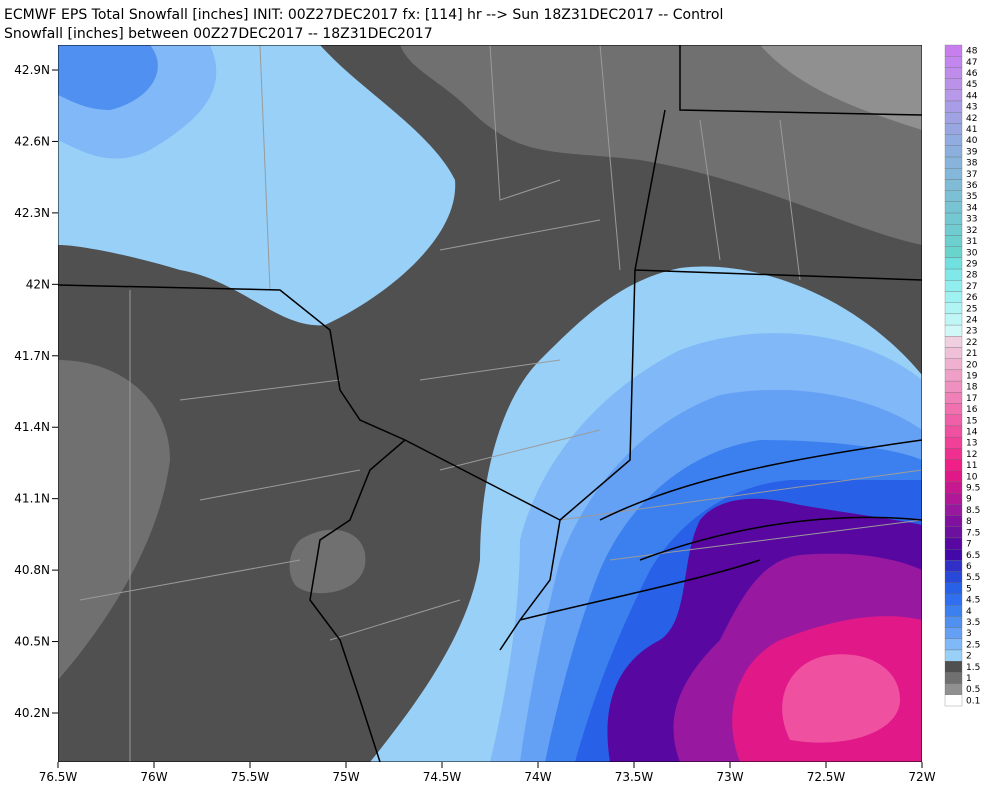  I want to click on colorbar-label: 10, so click(972, 477).